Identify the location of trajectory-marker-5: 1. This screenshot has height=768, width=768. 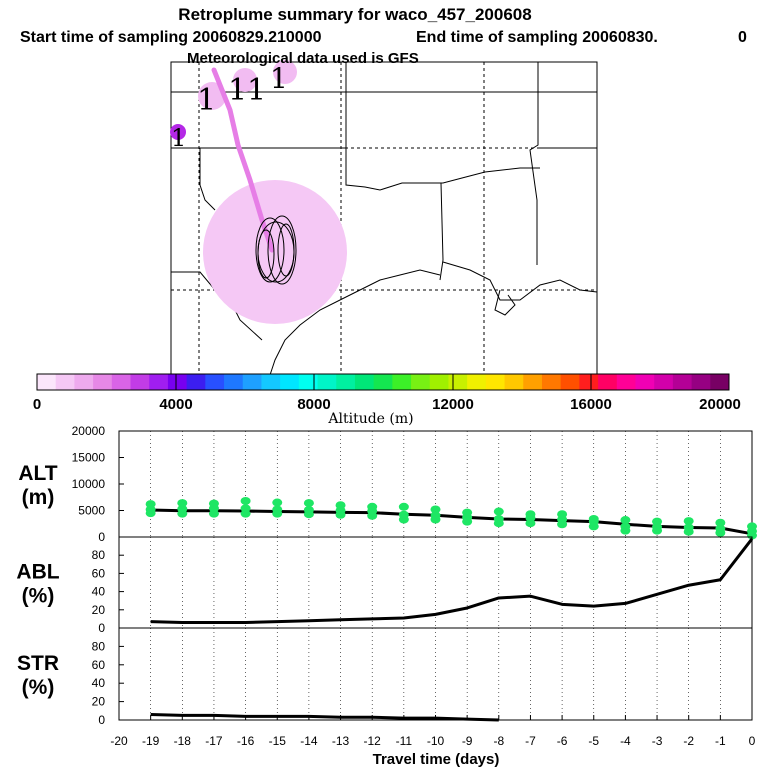
(178, 138).